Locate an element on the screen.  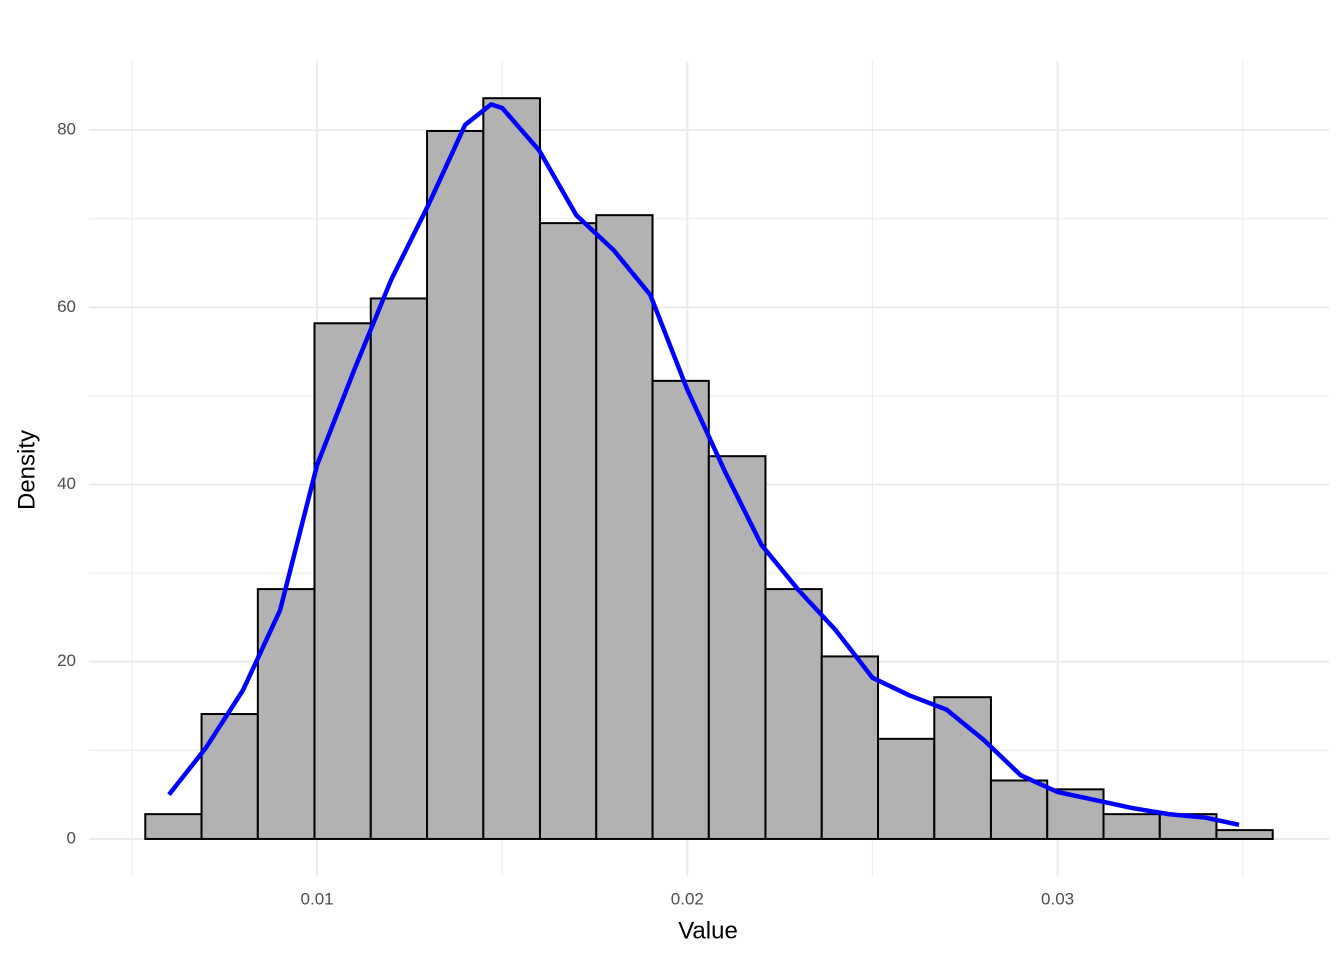
y-tick-label: 20 is located at coordinates (66, 660).